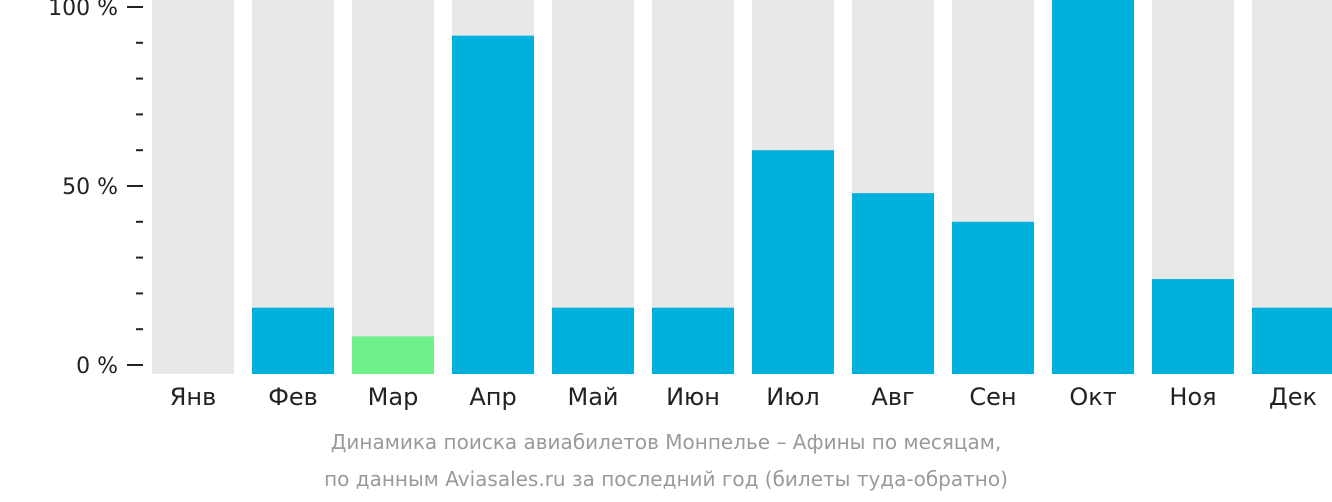 The image size is (1332, 502). Describe the element at coordinates (393, 397) in the screenshot. I see `x-tick-label: Мар` at that location.